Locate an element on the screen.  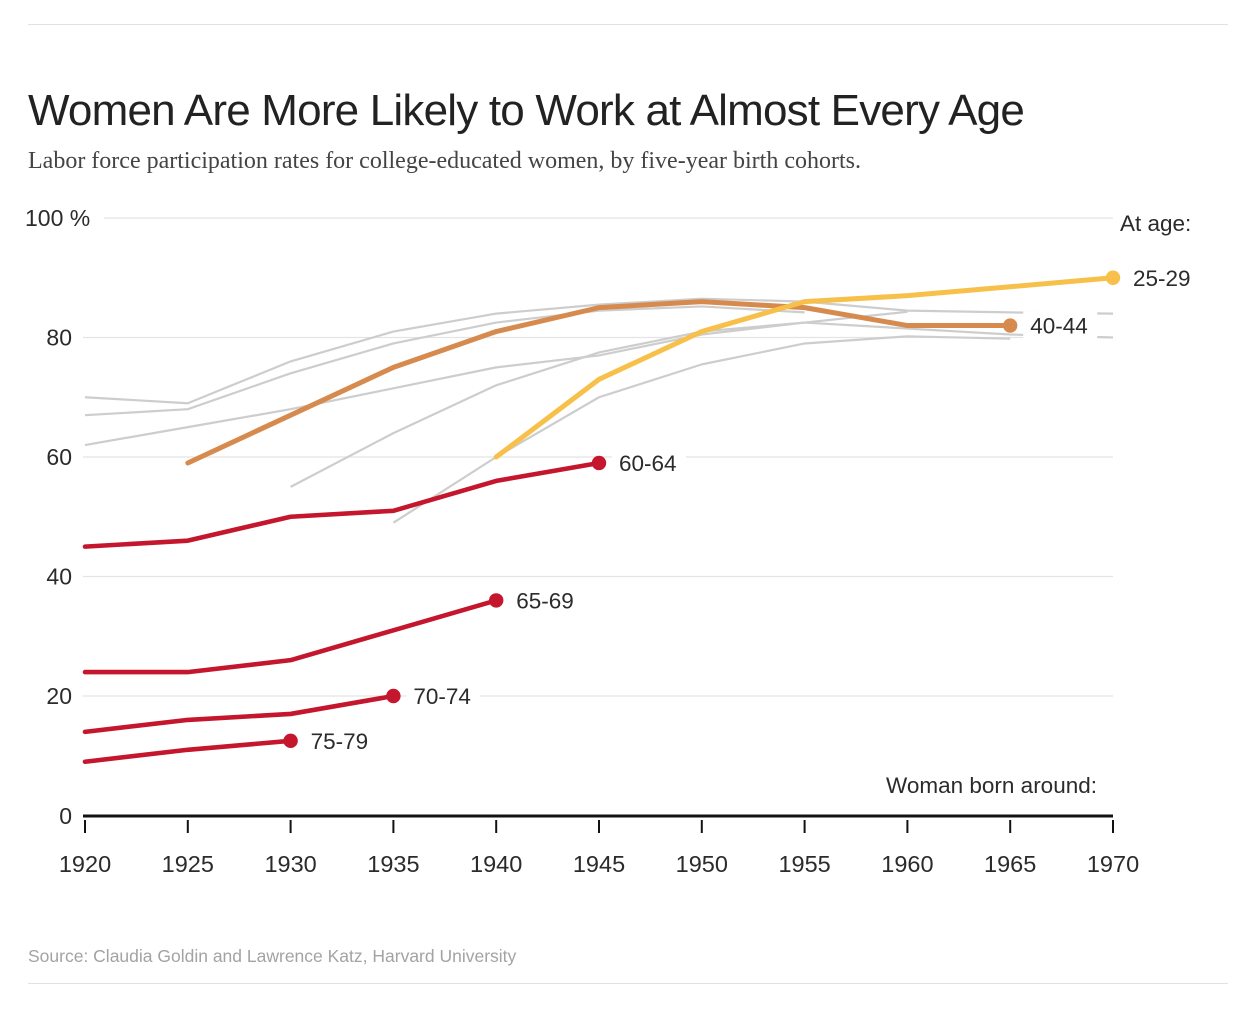
series-label-75-79: 75-79 is located at coordinates (340, 741).